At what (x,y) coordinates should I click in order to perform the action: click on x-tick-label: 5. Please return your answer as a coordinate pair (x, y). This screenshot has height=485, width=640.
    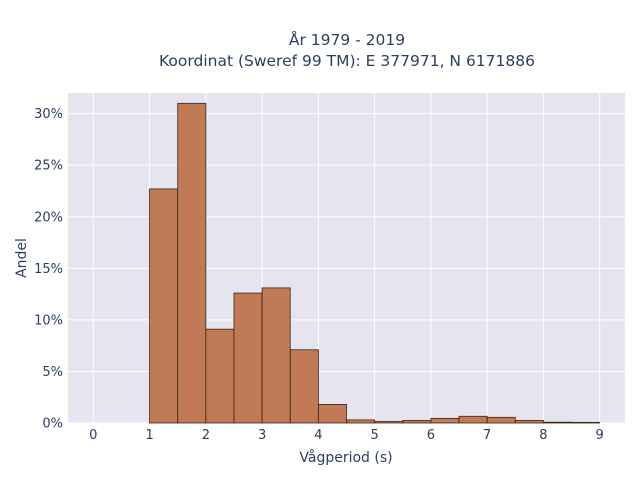
    Looking at the image, I should click on (374, 435).